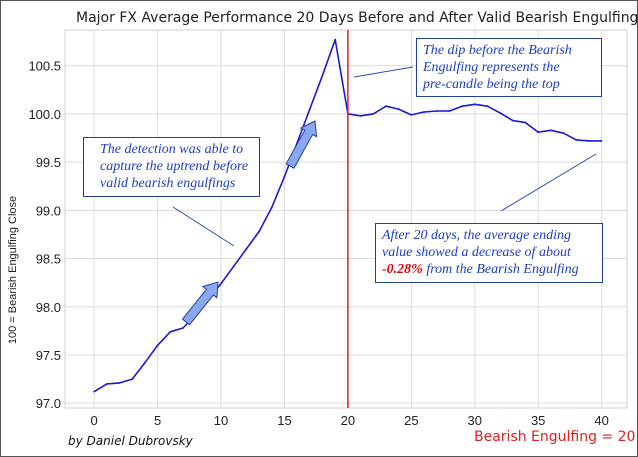 This screenshot has width=638, height=457. I want to click on y-tick-label: 99.5, so click(48, 162).